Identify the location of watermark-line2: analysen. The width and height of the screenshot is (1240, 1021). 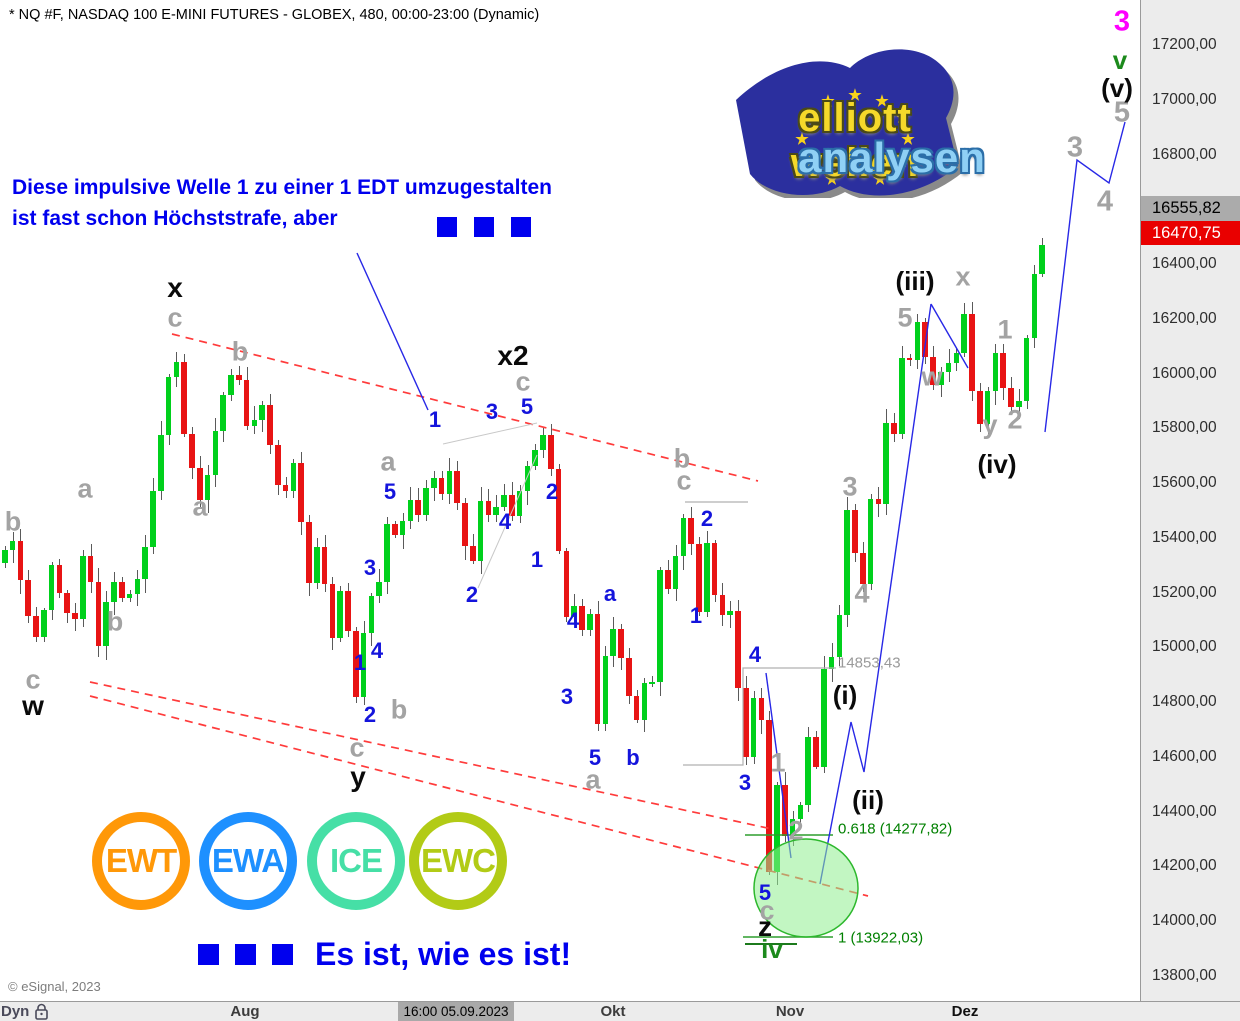
(892, 157).